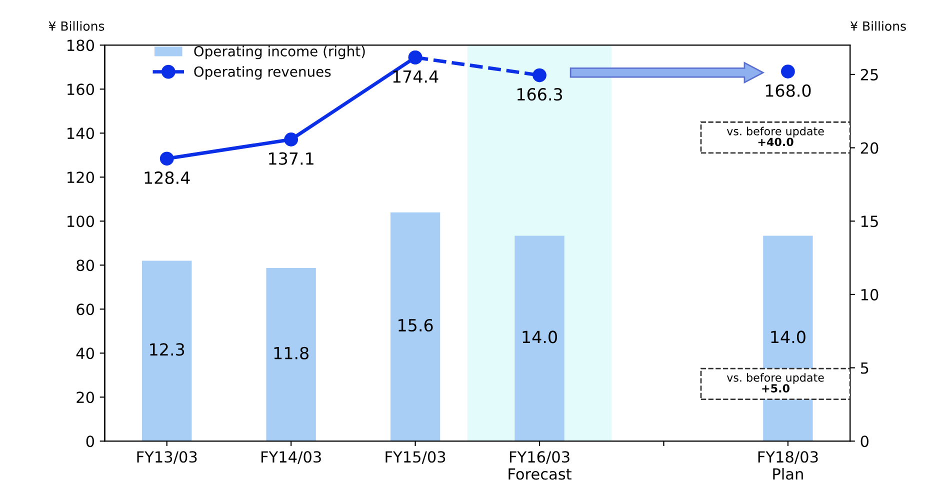 The height and width of the screenshot is (480, 927). Describe the element at coordinates (775, 136) in the screenshot. I see `annotation: vs. before update +40.0` at that location.